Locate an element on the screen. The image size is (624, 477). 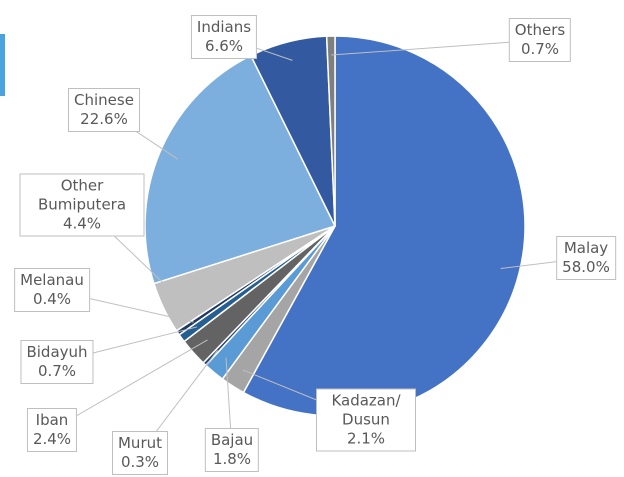
data-label: Others 0.7% is located at coordinates (540, 40).